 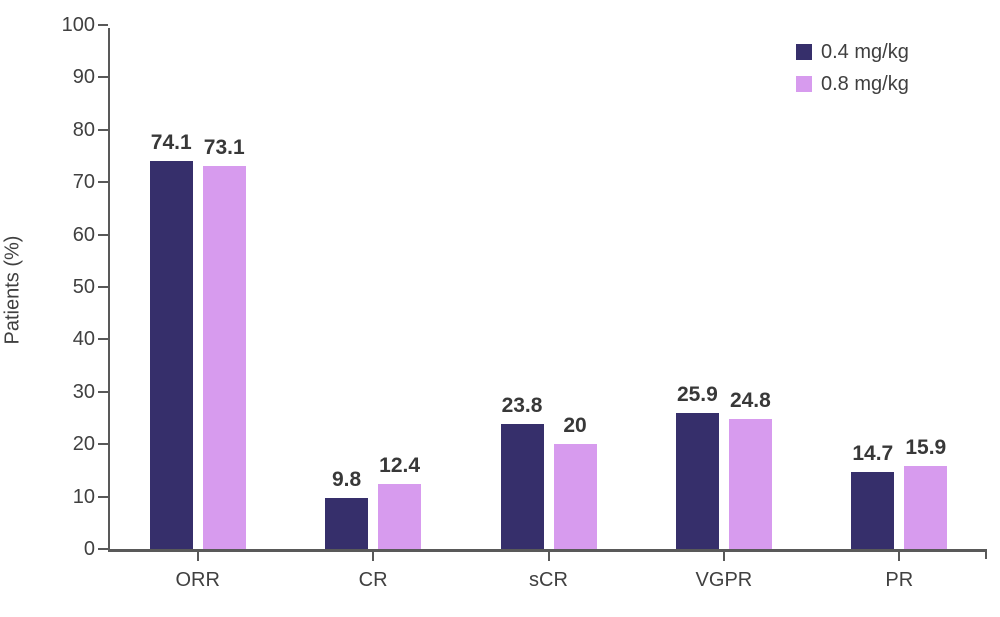 I want to click on x-axis-category-label: PR, so click(x=899, y=580).